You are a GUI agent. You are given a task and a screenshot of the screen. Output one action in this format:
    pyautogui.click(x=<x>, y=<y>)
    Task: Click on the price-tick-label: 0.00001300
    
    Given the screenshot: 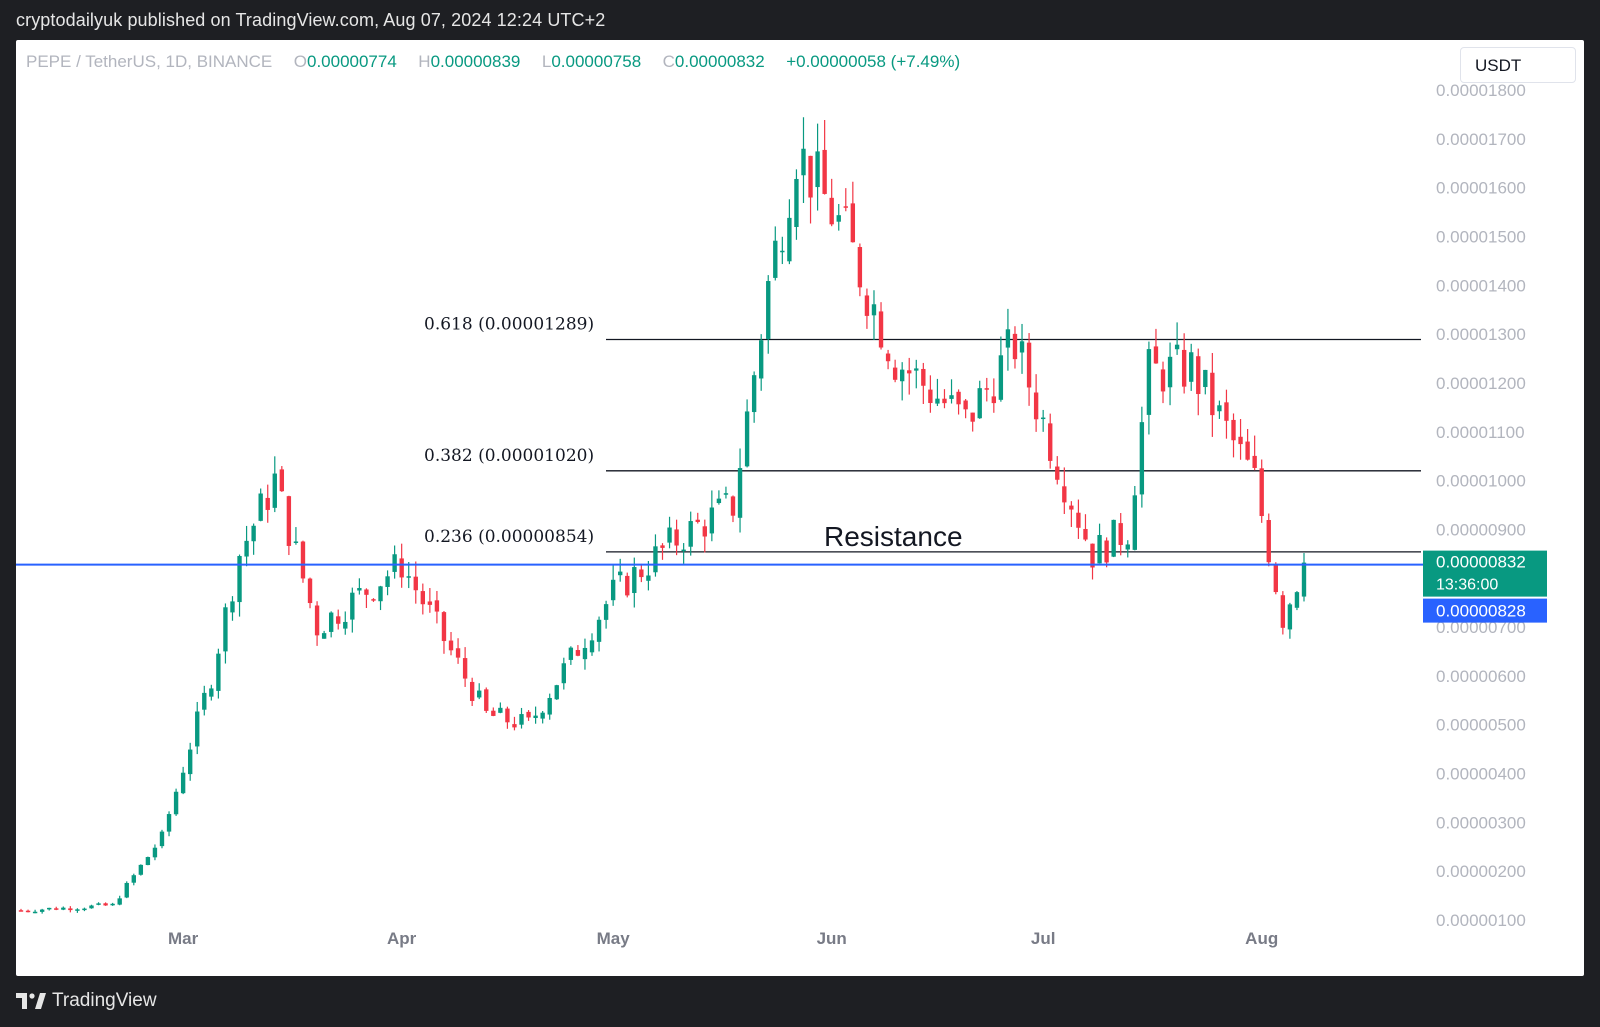 What is the action you would take?
    pyautogui.click(x=1481, y=334)
    